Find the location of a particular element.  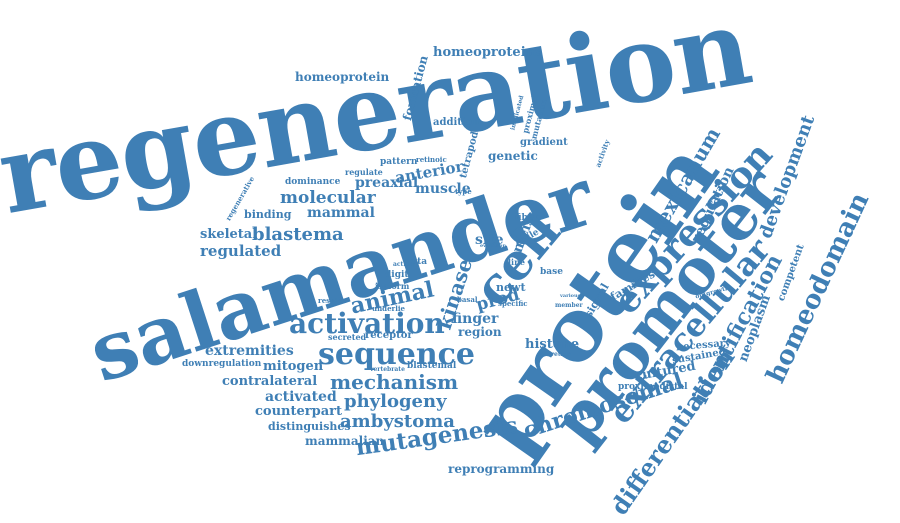

word-preaxial: preaxial is located at coordinates (387, 183).